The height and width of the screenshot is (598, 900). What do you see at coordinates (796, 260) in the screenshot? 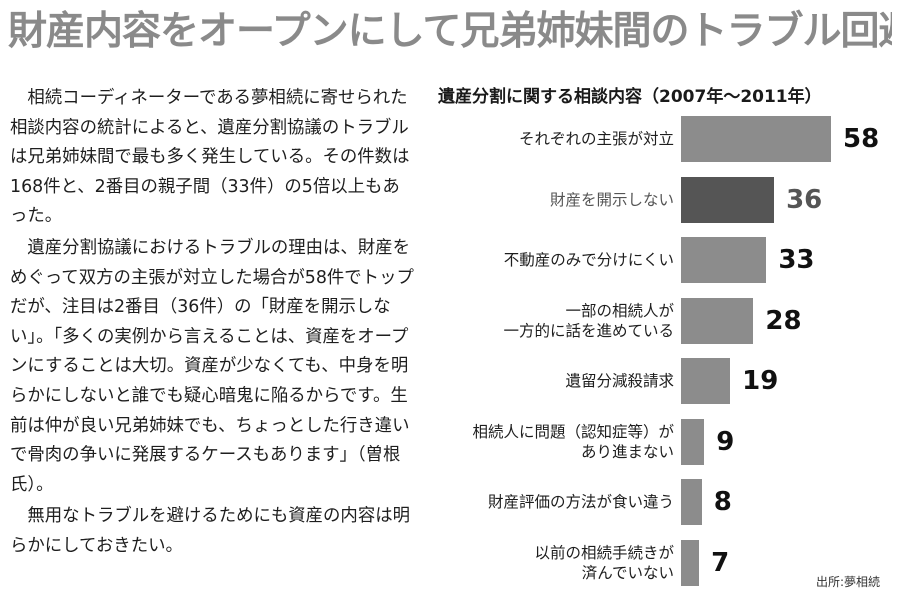
I see `bar-value-label: 33` at bounding box center [796, 260].